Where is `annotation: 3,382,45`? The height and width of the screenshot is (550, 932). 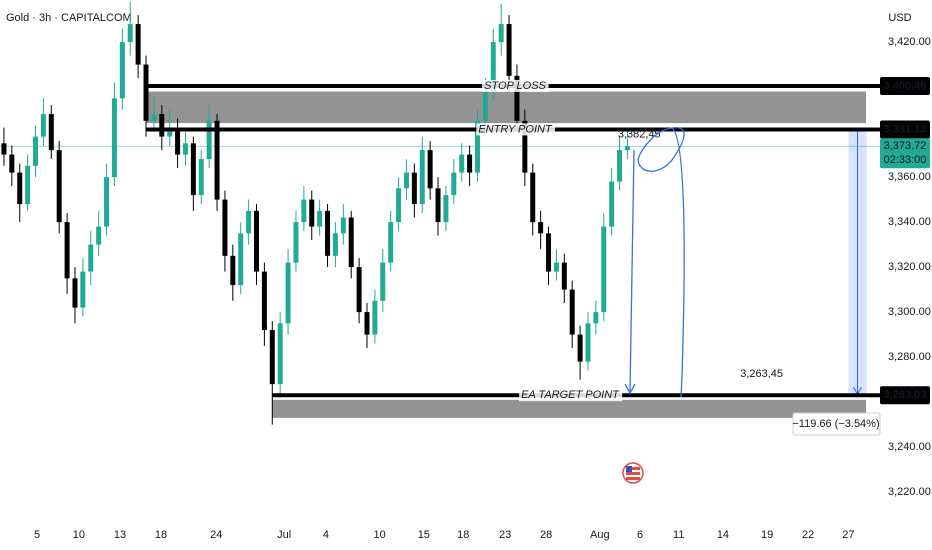
annotation: 3,382,45 is located at coordinates (639, 134).